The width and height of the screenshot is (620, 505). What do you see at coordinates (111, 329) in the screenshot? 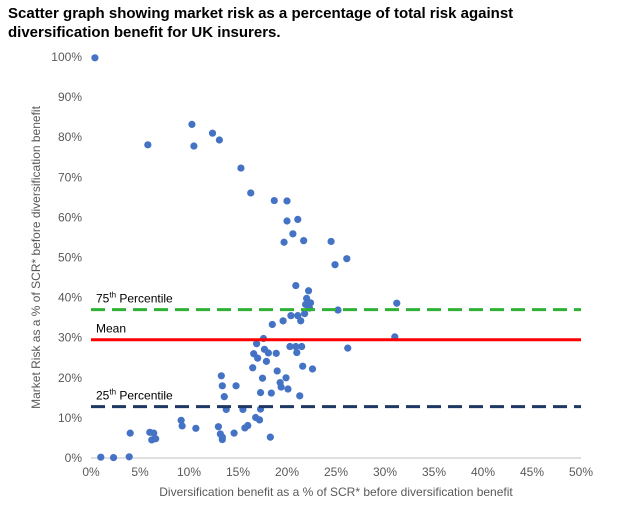
I see `reference-line-label: Mean` at bounding box center [111, 329].